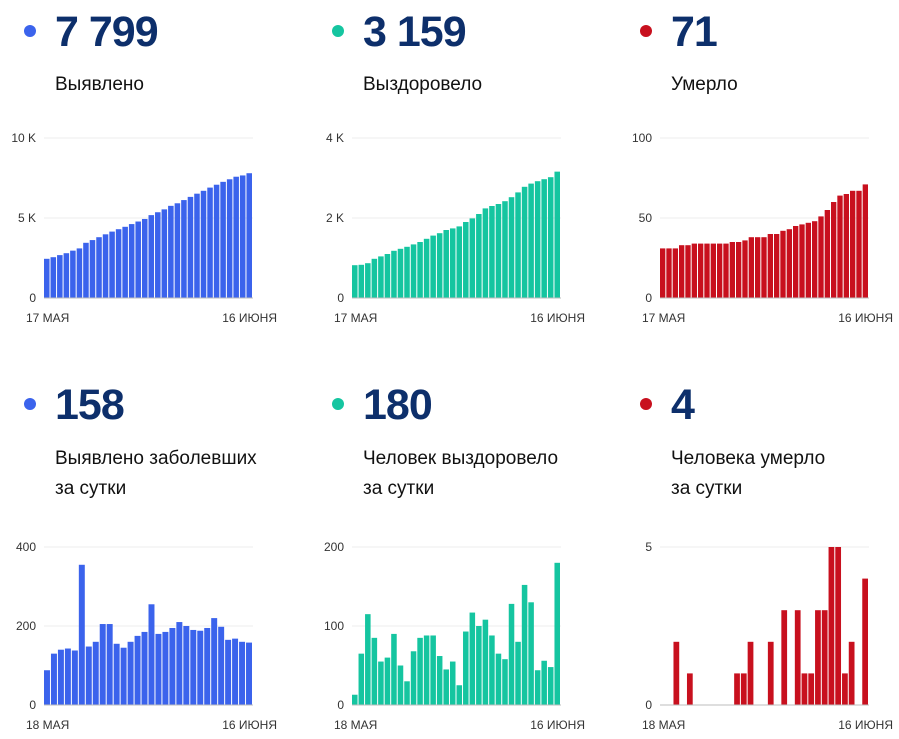 This screenshot has height=739, width=899. Describe the element at coordinates (398, 405) in the screenshot. I see `stat-value: 180` at that location.